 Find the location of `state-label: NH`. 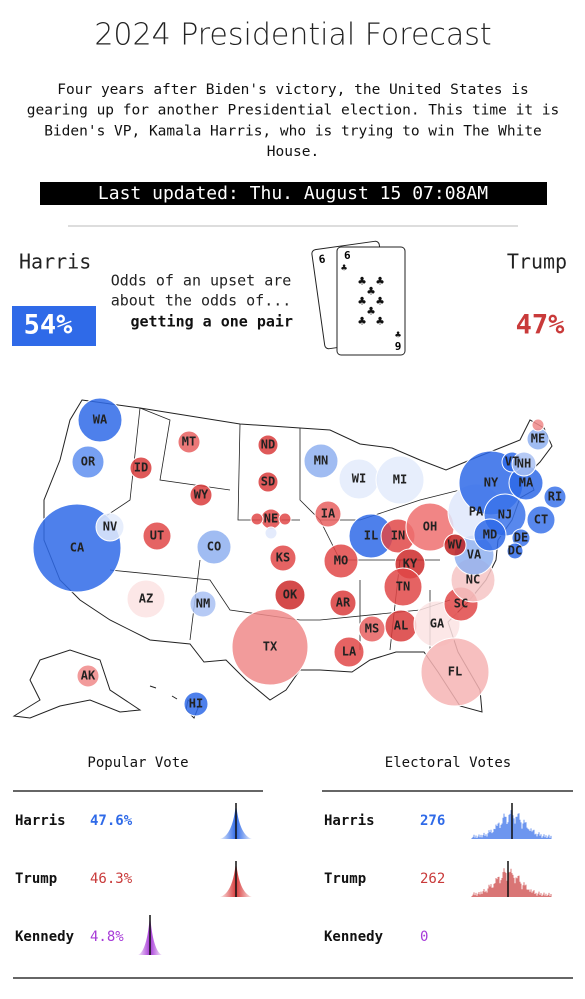

state-label: NH is located at coordinates (524, 464).